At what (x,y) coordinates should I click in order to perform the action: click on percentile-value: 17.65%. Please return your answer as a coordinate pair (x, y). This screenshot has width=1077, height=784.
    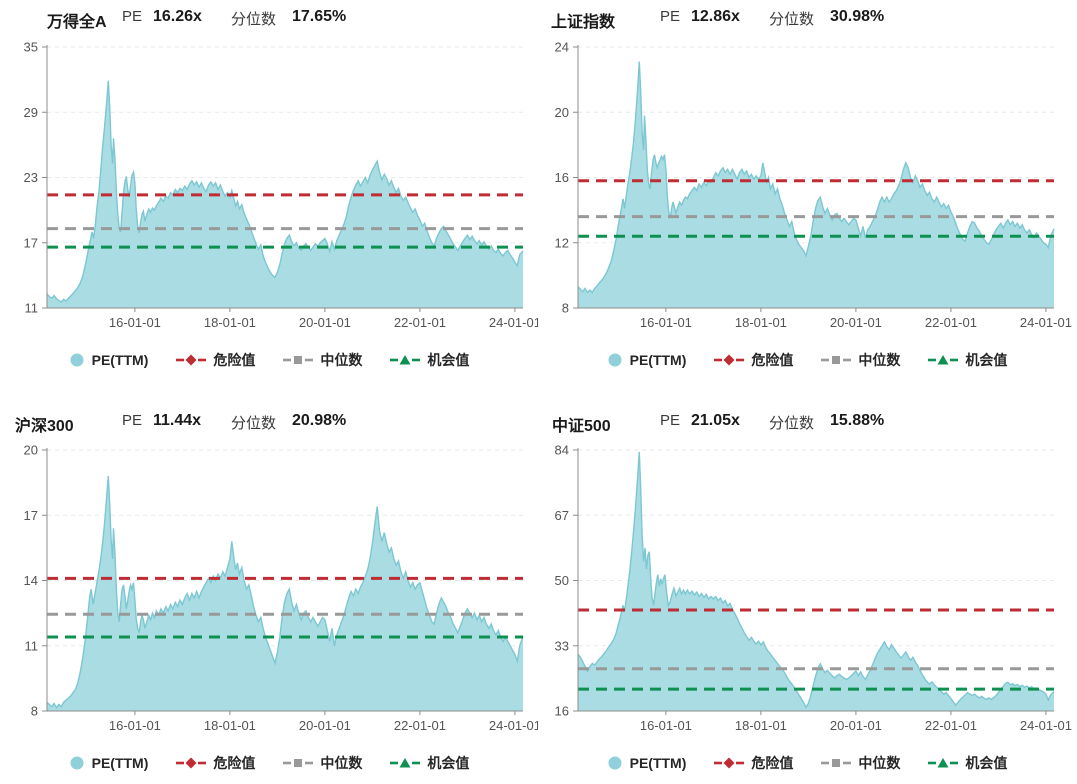
    Looking at the image, I should click on (319, 16).